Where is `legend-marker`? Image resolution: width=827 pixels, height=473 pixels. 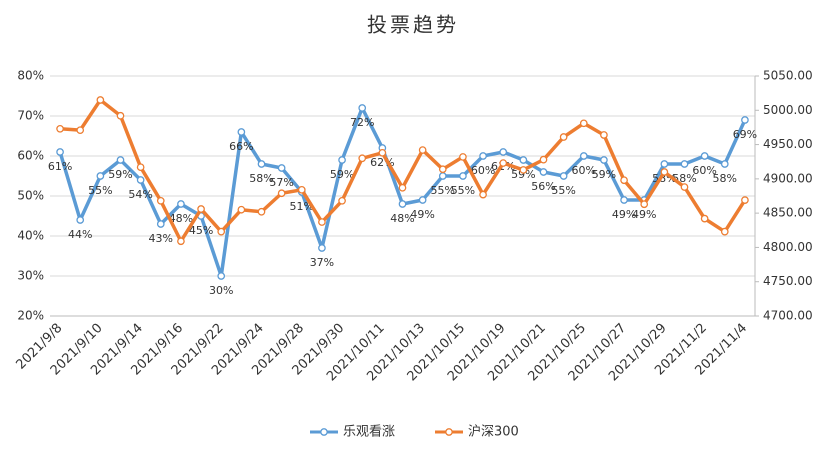
legend-marker is located at coordinates (324, 432).